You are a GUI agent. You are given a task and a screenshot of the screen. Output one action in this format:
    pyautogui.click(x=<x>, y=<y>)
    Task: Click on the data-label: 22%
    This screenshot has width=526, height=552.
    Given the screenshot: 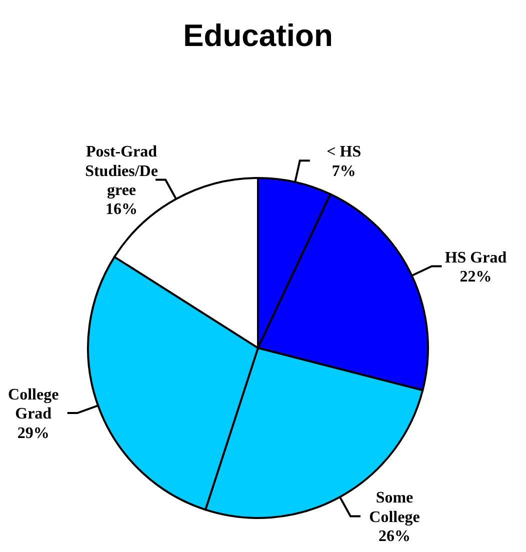 What is the action you would take?
    pyautogui.click(x=476, y=277)
    